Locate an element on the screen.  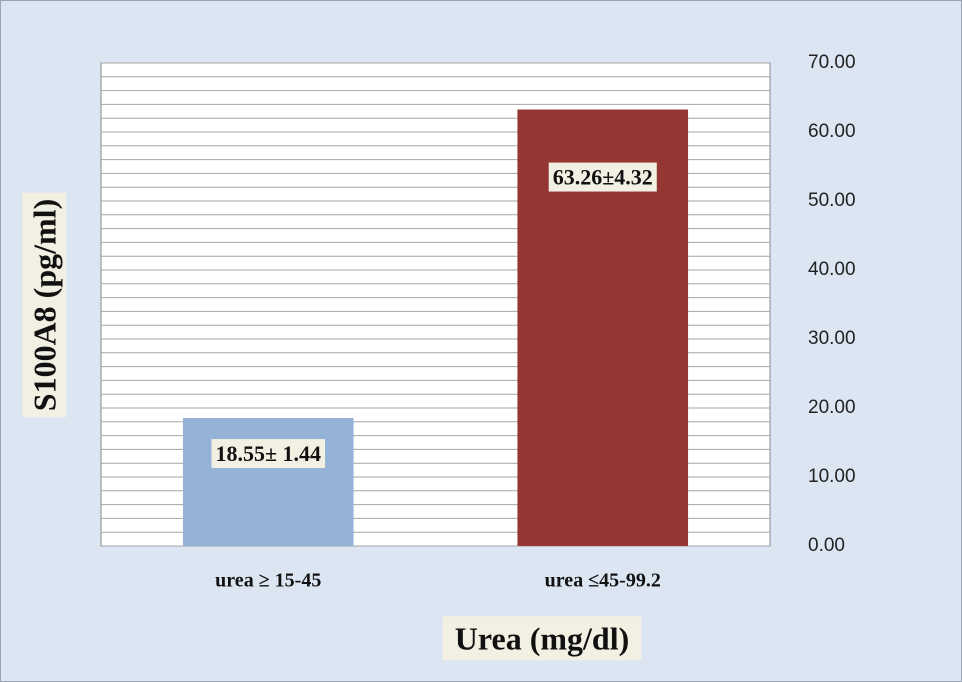
y-tick-label: 10.00 is located at coordinates (832, 476).